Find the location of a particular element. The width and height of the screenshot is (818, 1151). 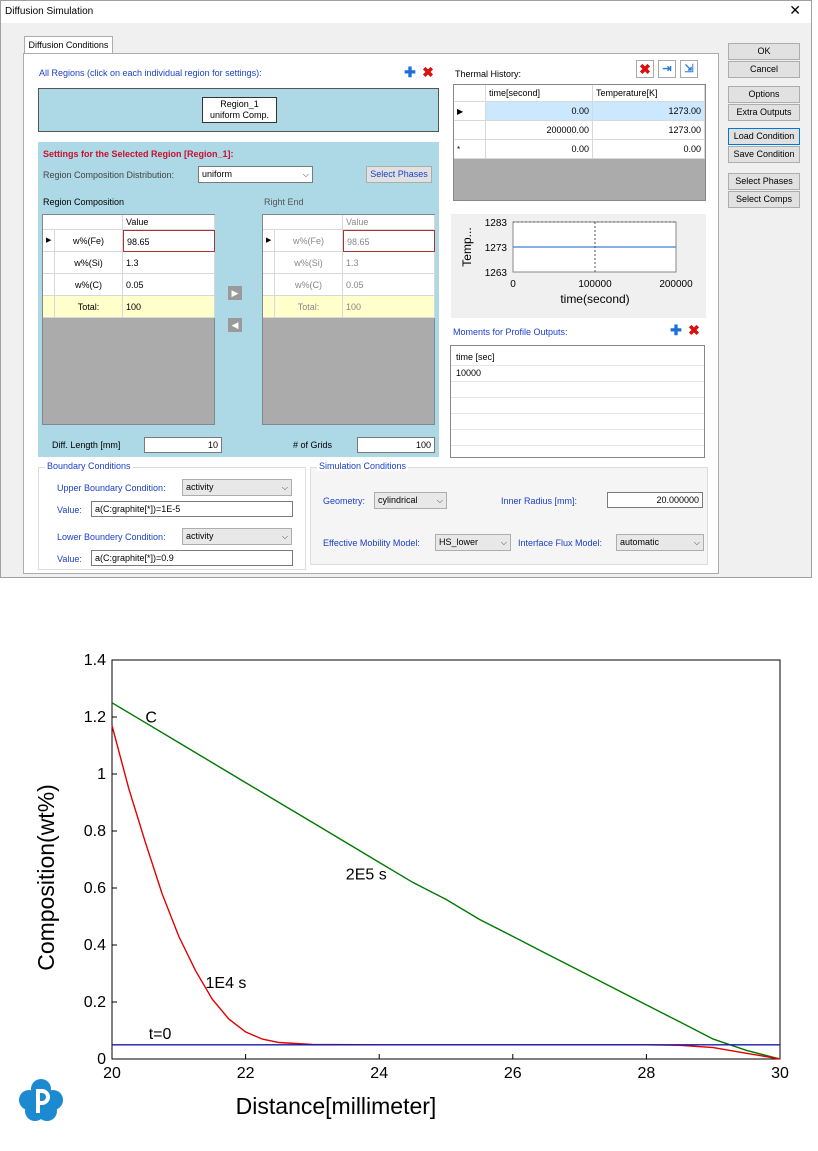

flux-select: automatic ⌵ is located at coordinates (660, 542).